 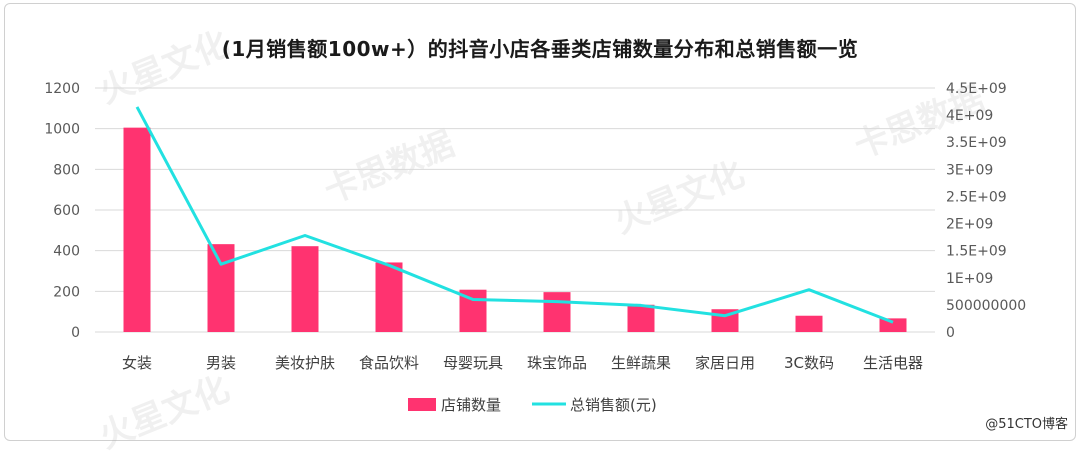 I want to click on y-right-tick-label: 0, so click(x=950, y=333).